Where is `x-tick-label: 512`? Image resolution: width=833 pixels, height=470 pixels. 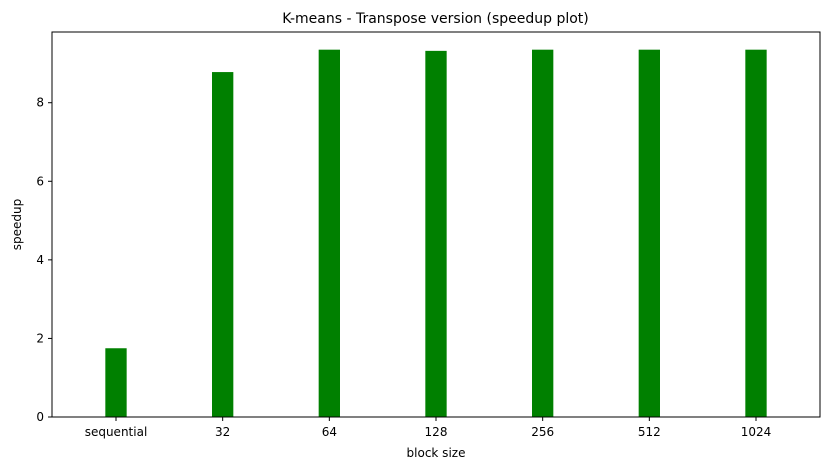
x-tick-label: 512 is located at coordinates (649, 432).